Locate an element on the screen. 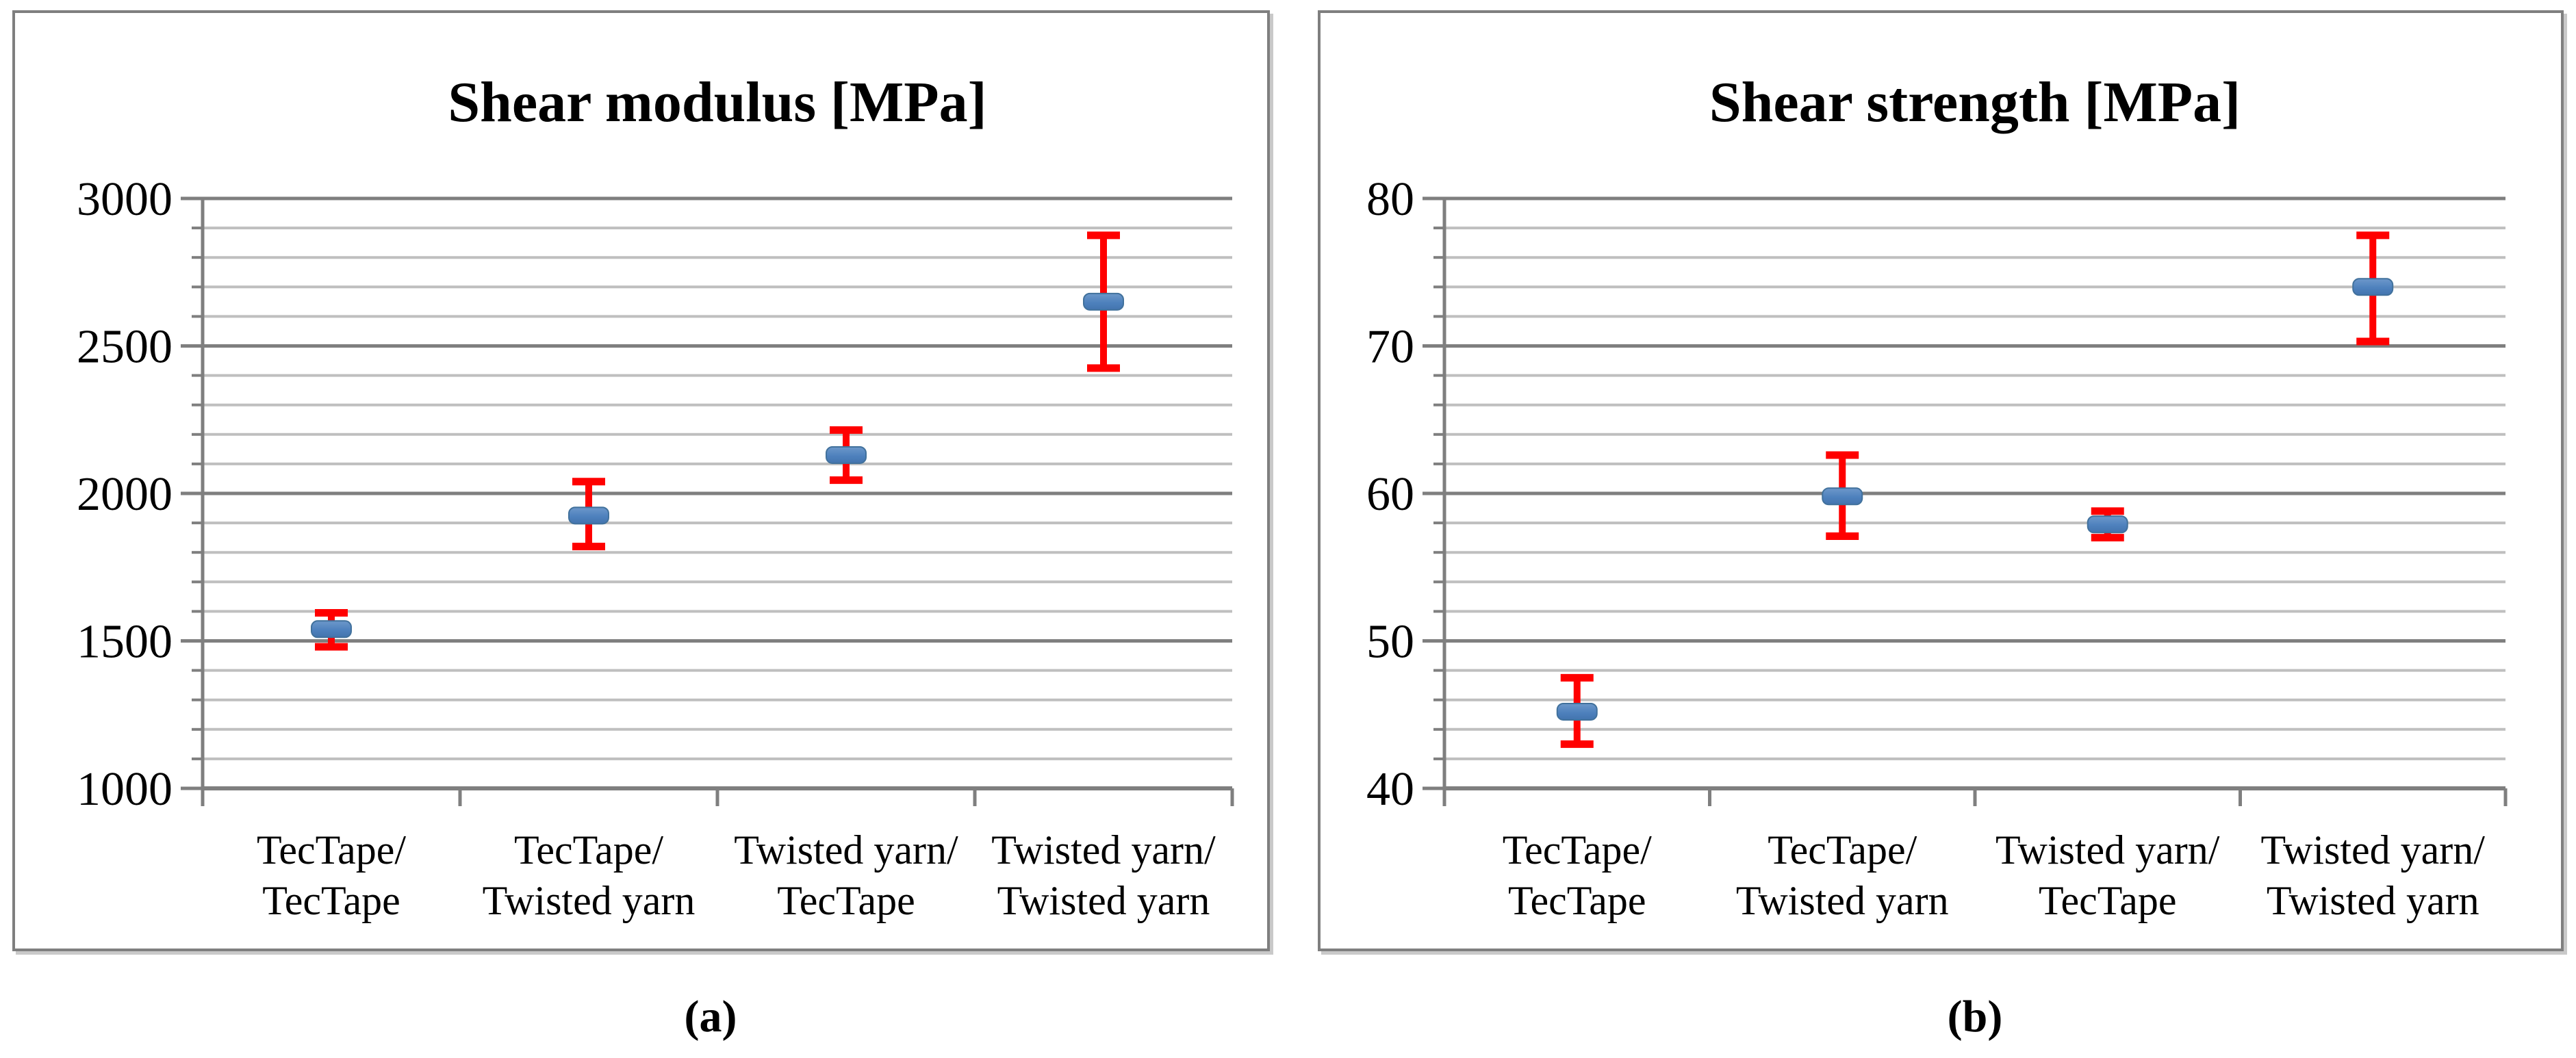  y-tick-label: 2500 is located at coordinates (125, 347).